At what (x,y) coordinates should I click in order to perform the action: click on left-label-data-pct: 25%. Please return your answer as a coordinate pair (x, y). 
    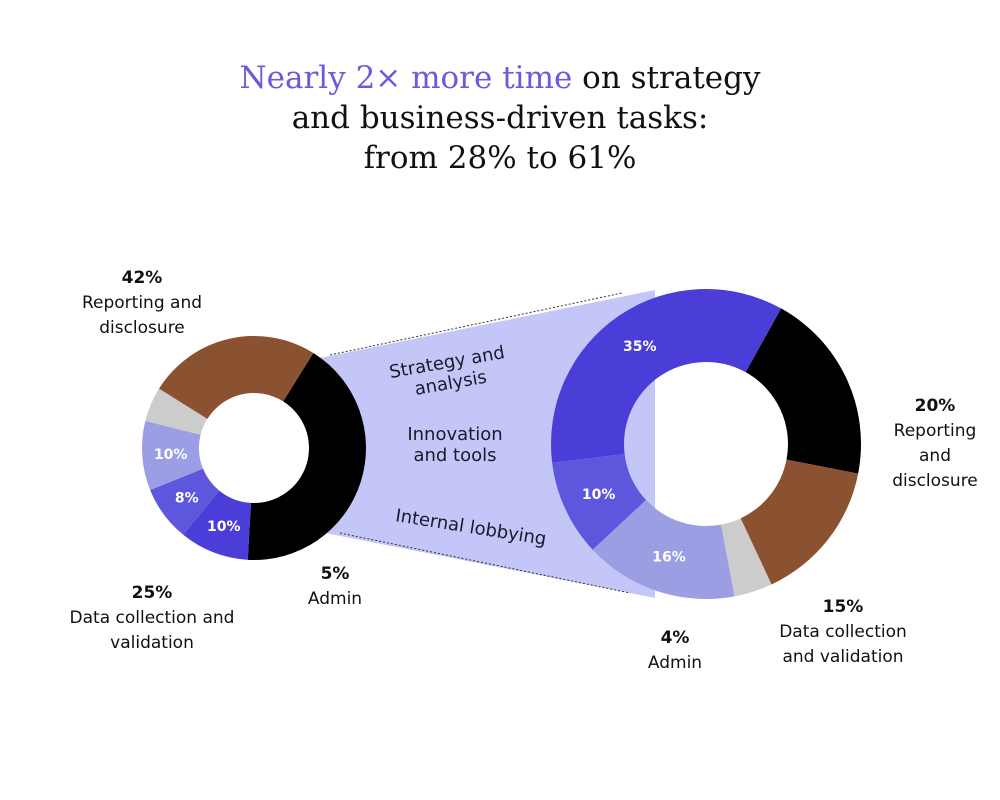
    Looking at the image, I should click on (152, 593).